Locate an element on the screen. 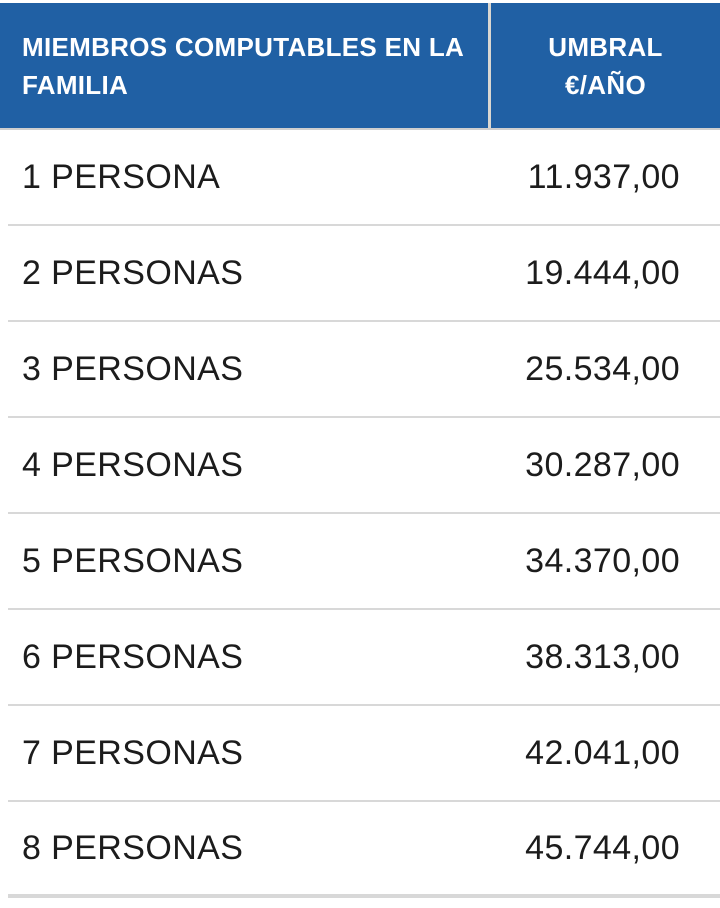  table-row: 1 PERSONA 11.937,00 is located at coordinates (364, 178).